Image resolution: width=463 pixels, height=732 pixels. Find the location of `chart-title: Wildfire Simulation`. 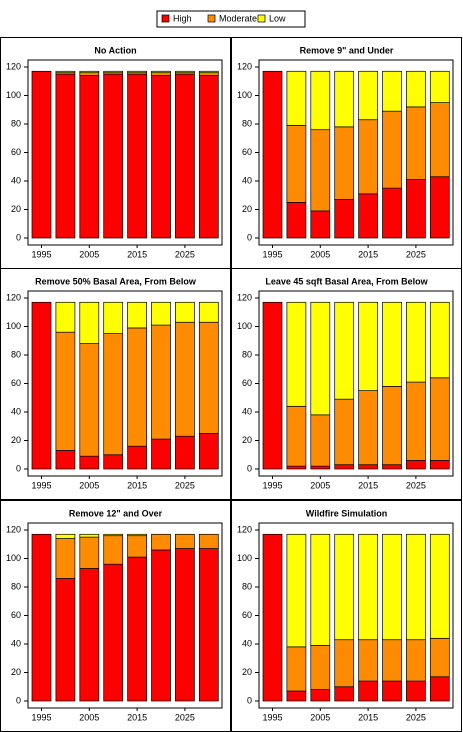

chart-title: Wildfire Simulation is located at coordinates (346, 513).